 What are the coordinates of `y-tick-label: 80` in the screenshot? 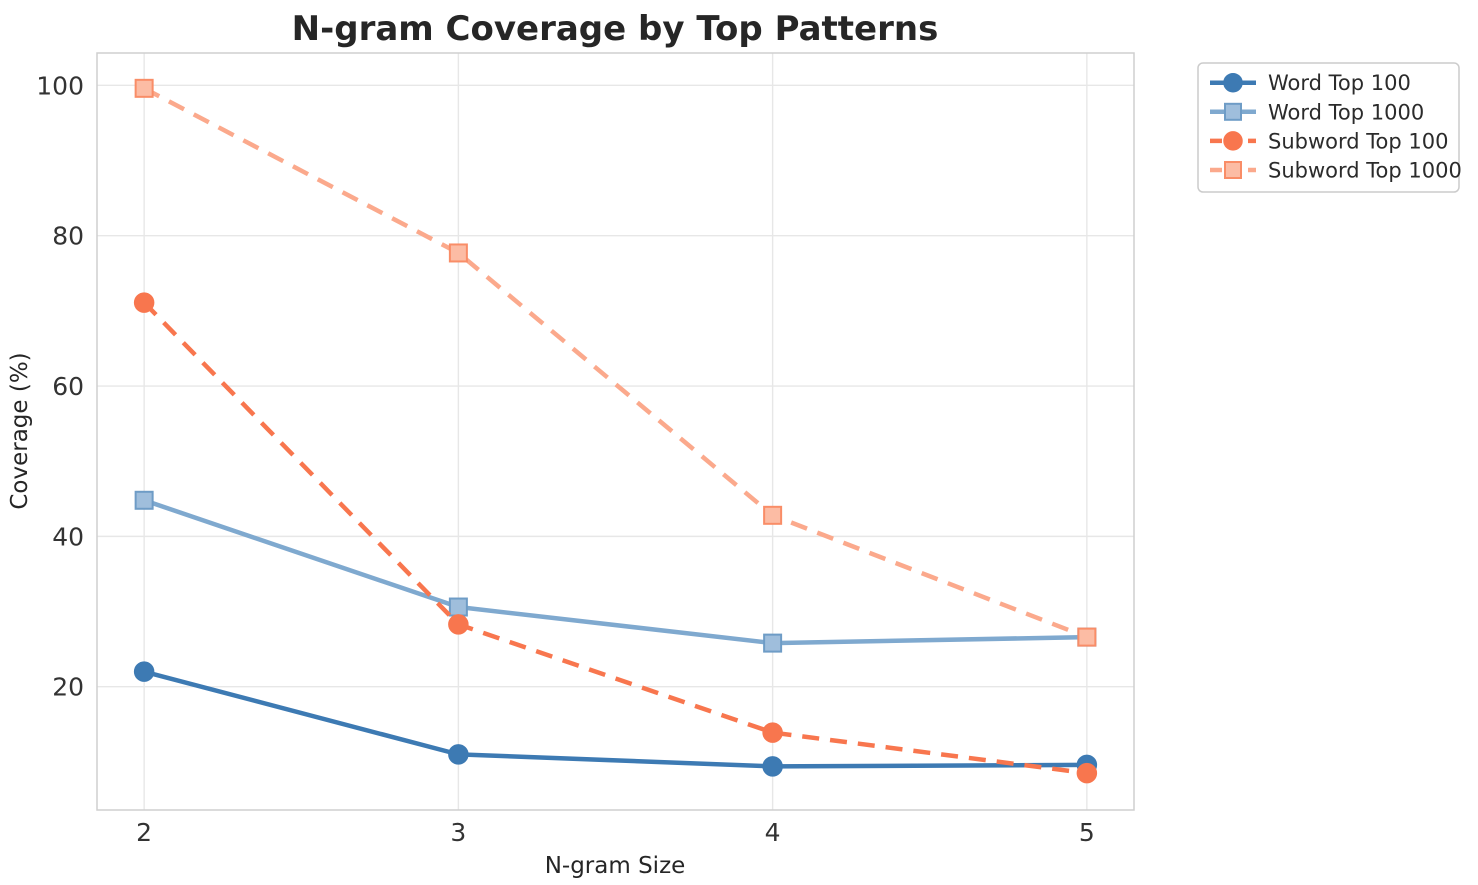 It's located at (68, 236).